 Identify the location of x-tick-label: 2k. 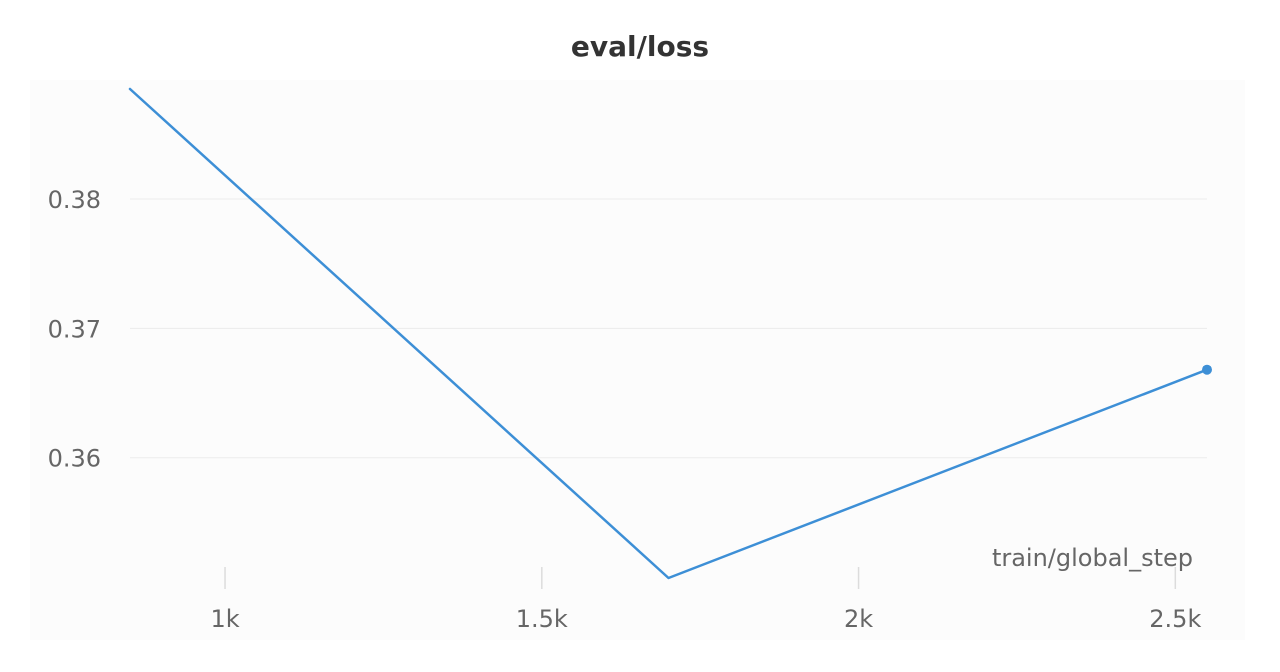
(858, 619).